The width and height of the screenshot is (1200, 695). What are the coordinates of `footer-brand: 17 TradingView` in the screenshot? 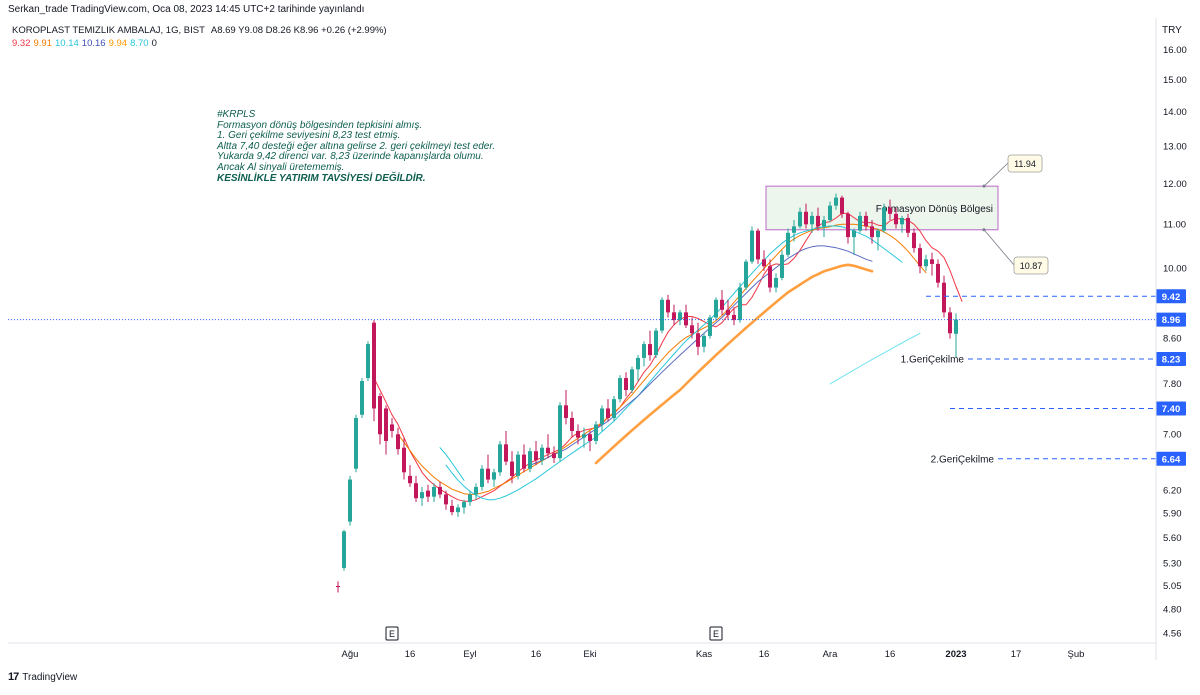 It's located at (42, 677).